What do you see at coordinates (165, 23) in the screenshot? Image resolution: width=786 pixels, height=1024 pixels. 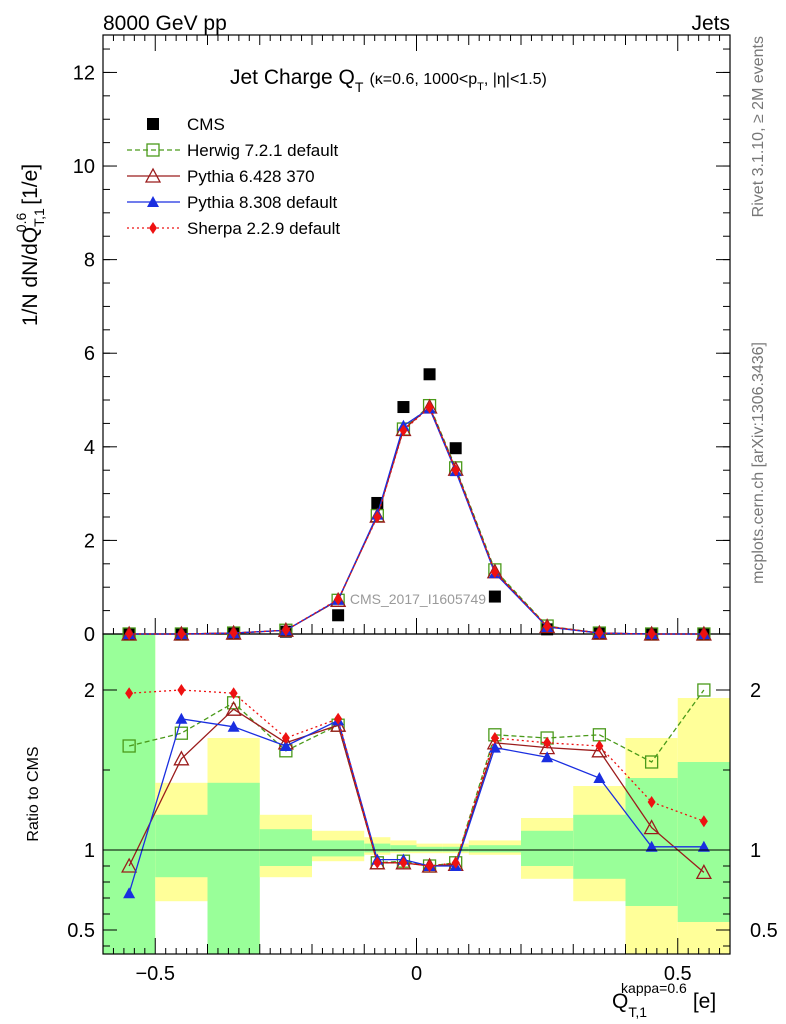 I see `header-left: 8000 GeV pp` at bounding box center [165, 23].